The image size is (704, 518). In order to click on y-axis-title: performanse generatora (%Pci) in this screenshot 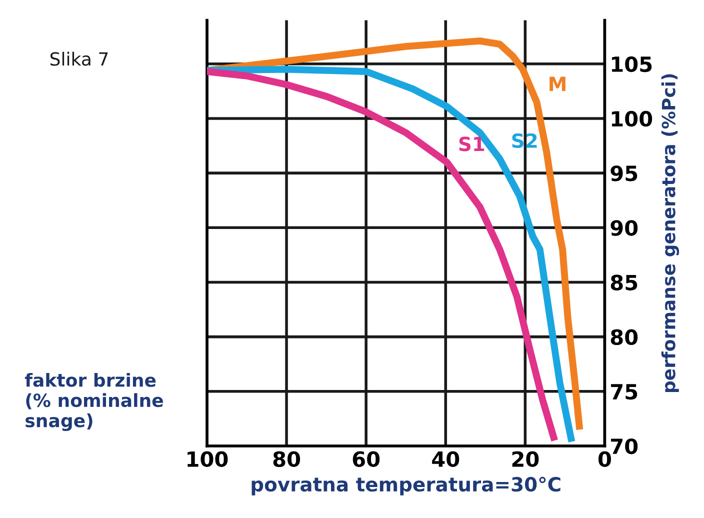, I will do `click(670, 233)`.